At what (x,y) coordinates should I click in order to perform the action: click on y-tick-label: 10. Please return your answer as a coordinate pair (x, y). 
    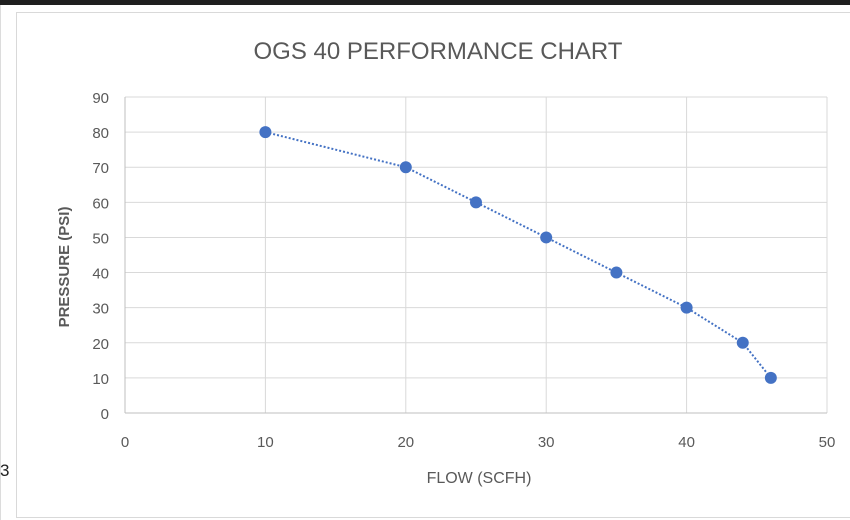
    Looking at the image, I should click on (100, 379).